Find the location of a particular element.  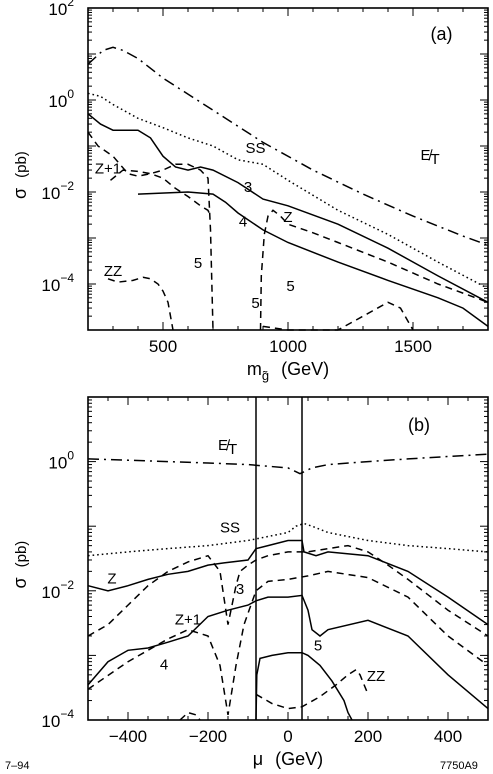

x-axis-label: mg̃ (GeV) is located at coordinates (288, 371).